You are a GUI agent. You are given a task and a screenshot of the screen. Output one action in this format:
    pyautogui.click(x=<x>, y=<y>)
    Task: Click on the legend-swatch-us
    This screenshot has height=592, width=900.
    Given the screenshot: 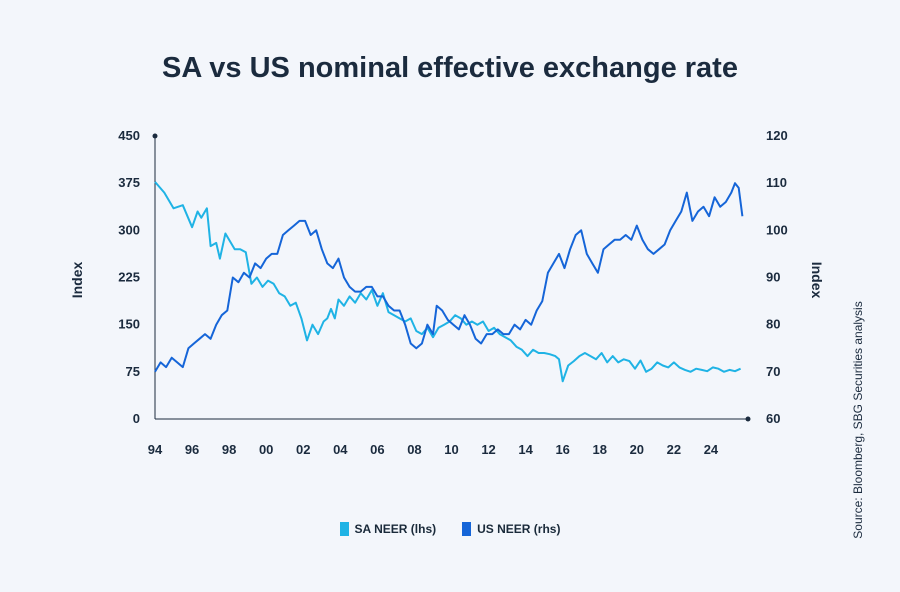 What is the action you would take?
    pyautogui.click(x=467, y=529)
    